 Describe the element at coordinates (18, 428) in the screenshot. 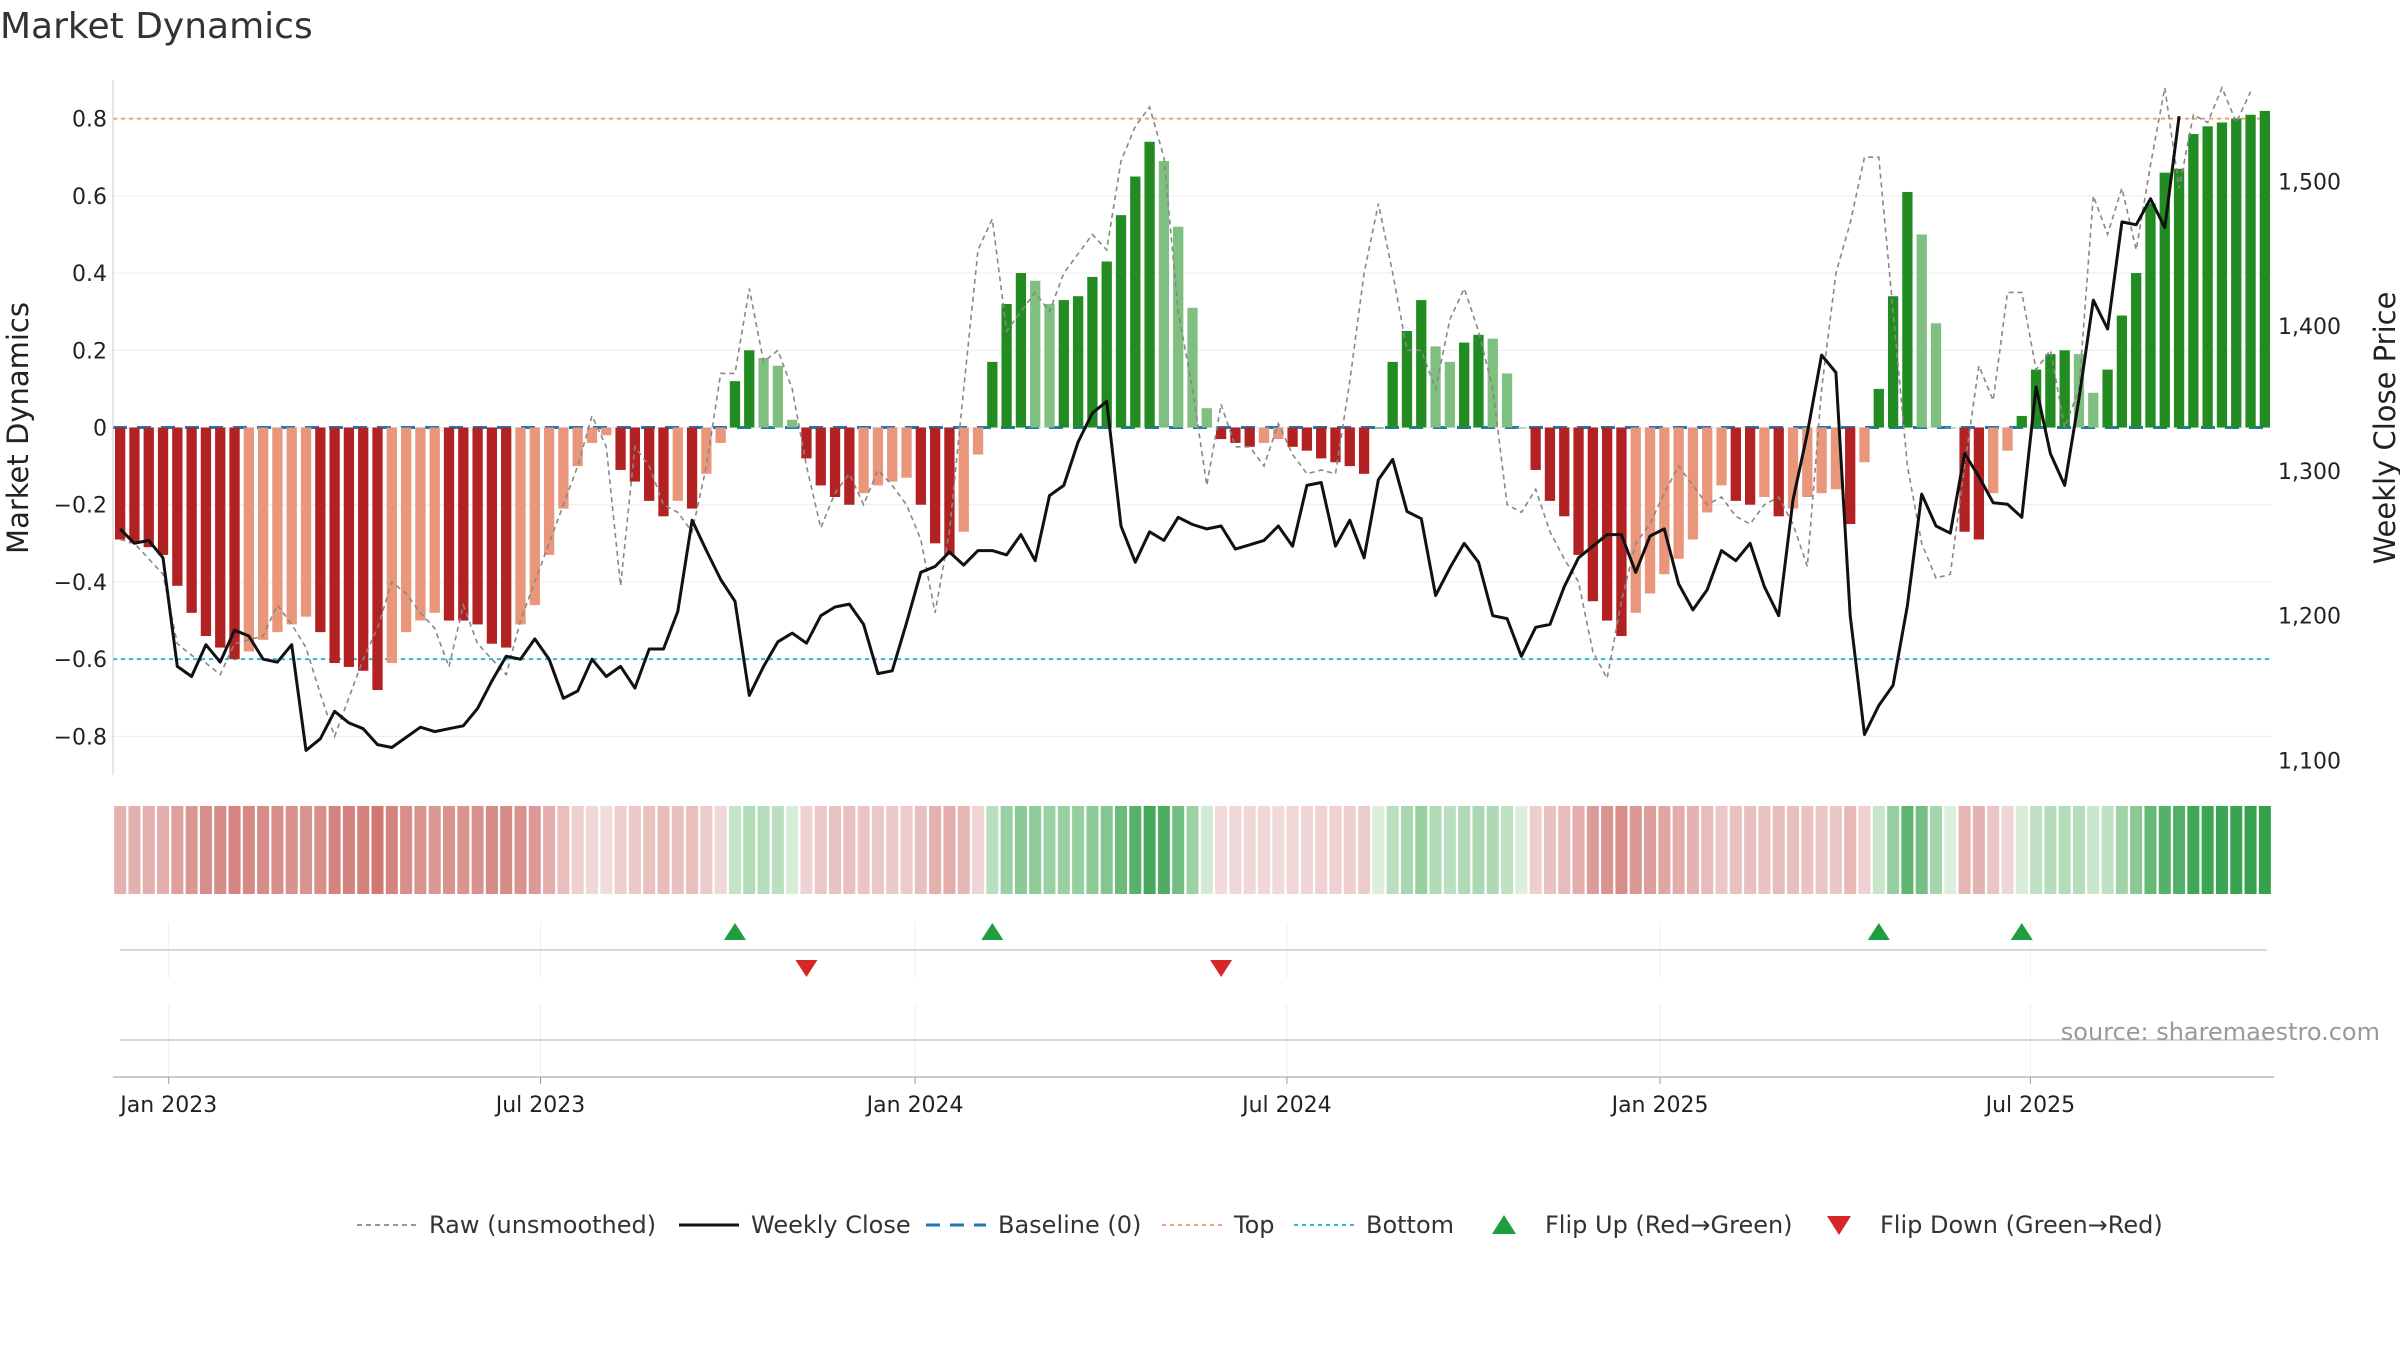

I see `left-y-axis-label: Market Dynamics` at that location.